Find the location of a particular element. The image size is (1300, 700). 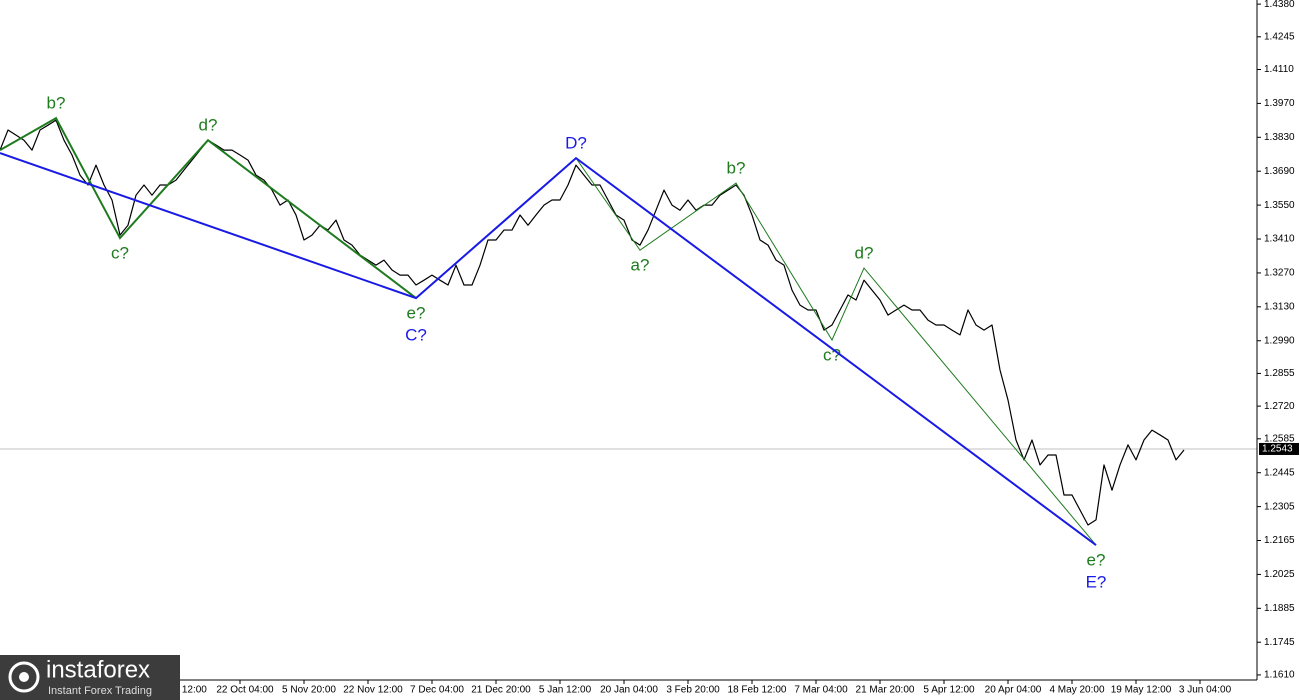

y-tick-label: 1.2990 is located at coordinates (1279, 340).